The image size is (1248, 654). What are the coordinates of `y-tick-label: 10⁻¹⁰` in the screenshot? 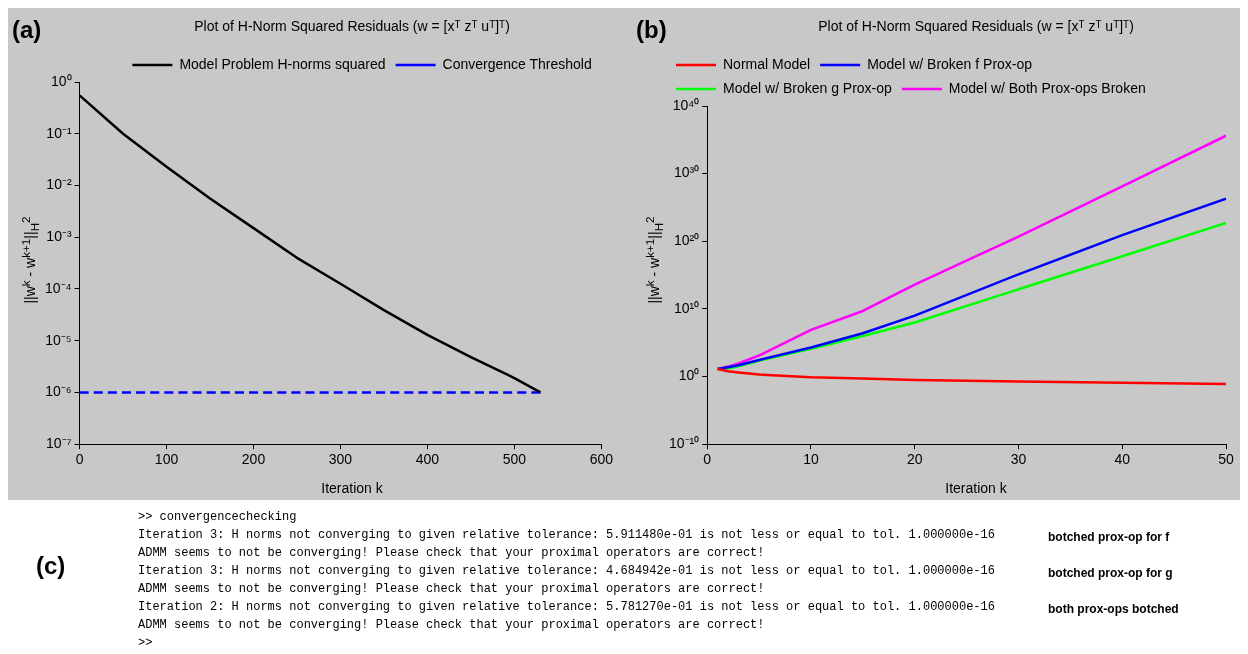 It's located at (684, 443).